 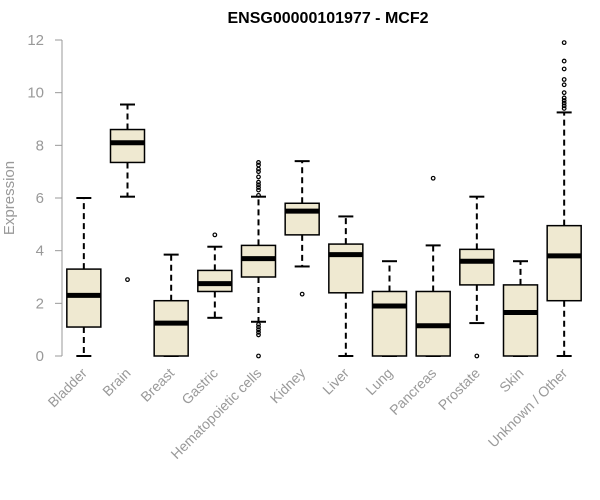 What do you see at coordinates (9, 198) in the screenshot?
I see `y-axis-label: Expression` at bounding box center [9, 198].